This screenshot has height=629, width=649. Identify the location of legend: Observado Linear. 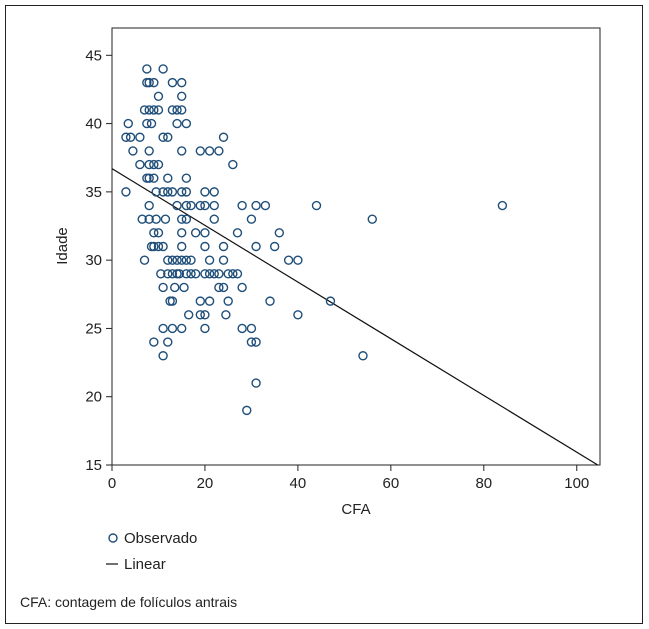
(151, 551).